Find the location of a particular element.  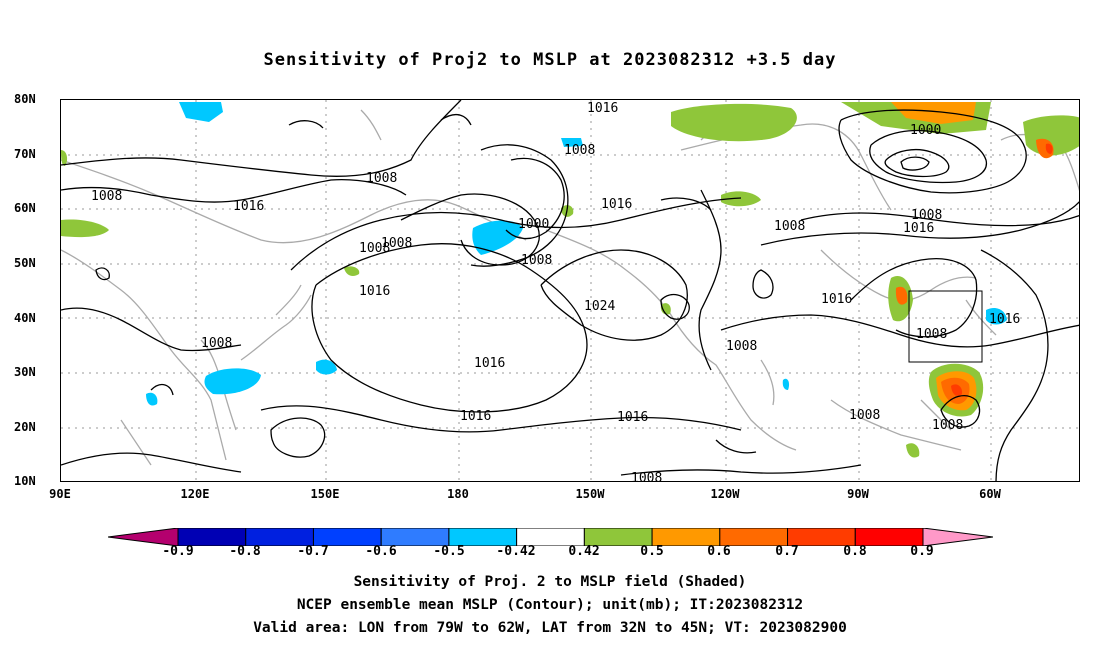

colorbar-label: -0.8 is located at coordinates (245, 551).